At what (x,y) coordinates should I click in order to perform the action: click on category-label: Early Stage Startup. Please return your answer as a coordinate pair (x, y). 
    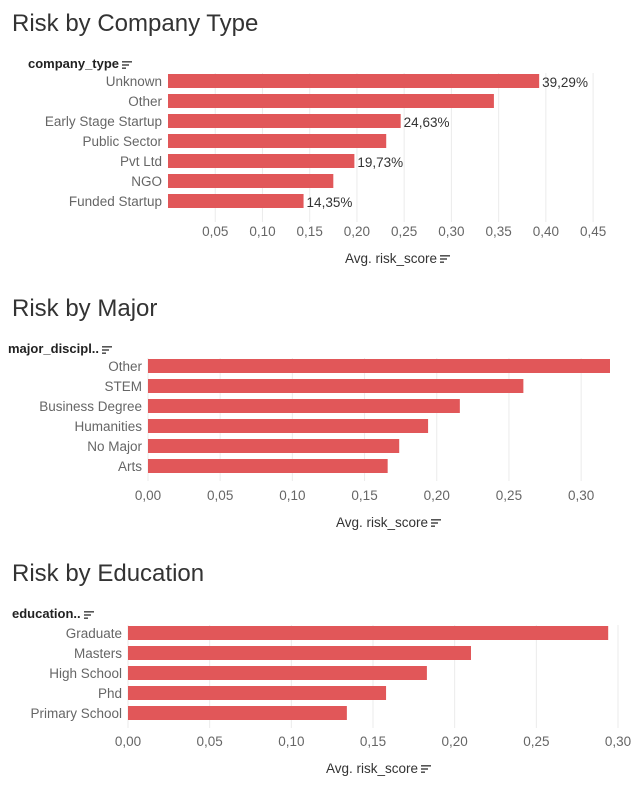
    Looking at the image, I should click on (103, 121).